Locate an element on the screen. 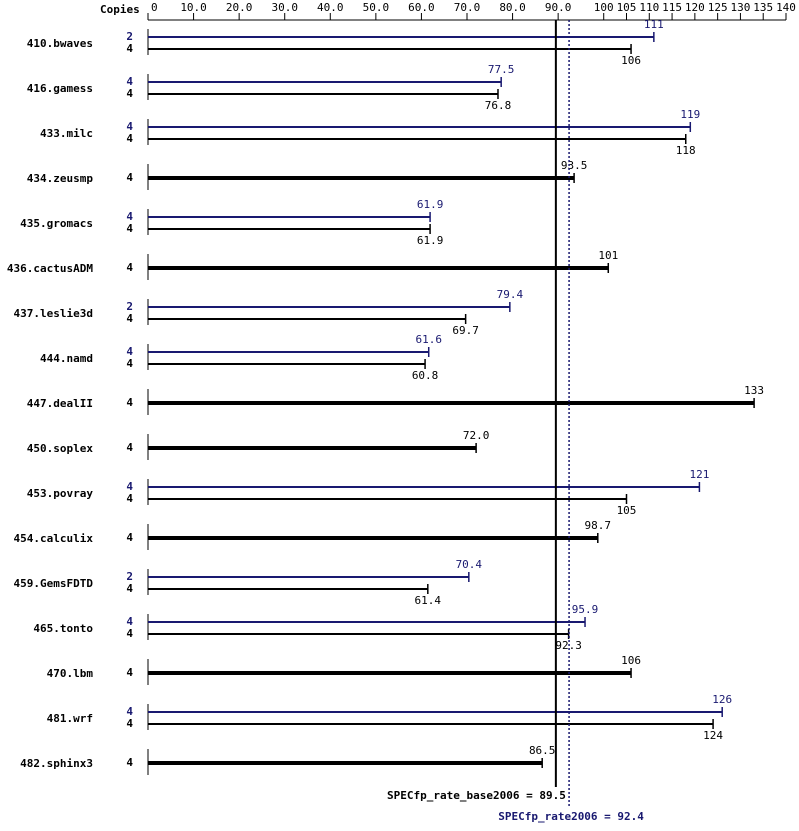 The width and height of the screenshot is (799, 831). x-tick-label: 40.0 is located at coordinates (330, 7).